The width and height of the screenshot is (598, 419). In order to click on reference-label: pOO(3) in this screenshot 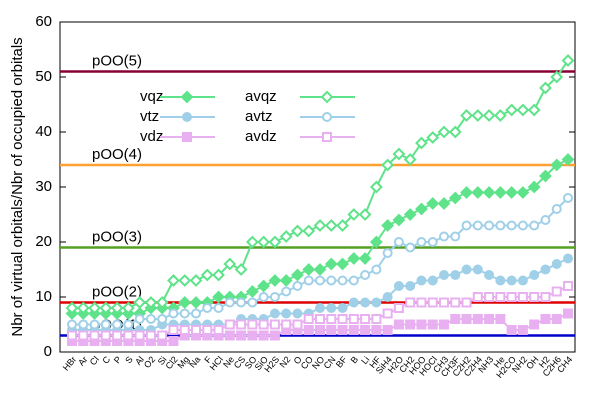, I will do `click(117, 236)`.